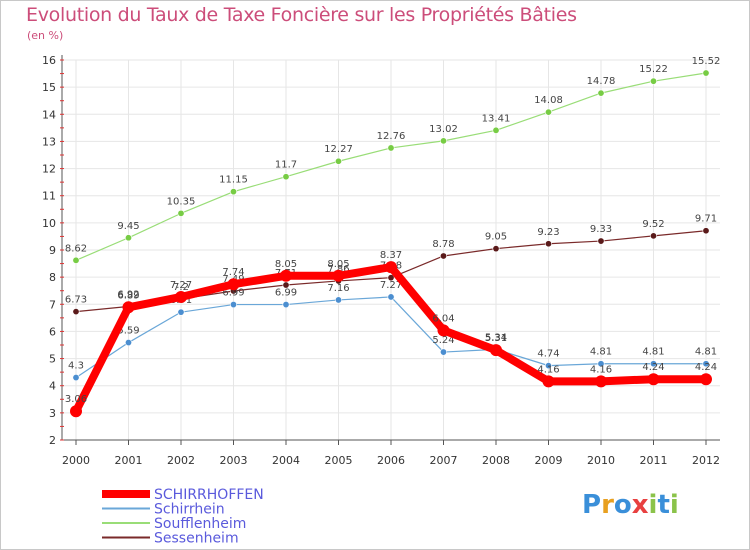 The height and width of the screenshot is (550, 750). What do you see at coordinates (286, 165) in the screenshot?
I see `data-label: 11.7` at bounding box center [286, 165].